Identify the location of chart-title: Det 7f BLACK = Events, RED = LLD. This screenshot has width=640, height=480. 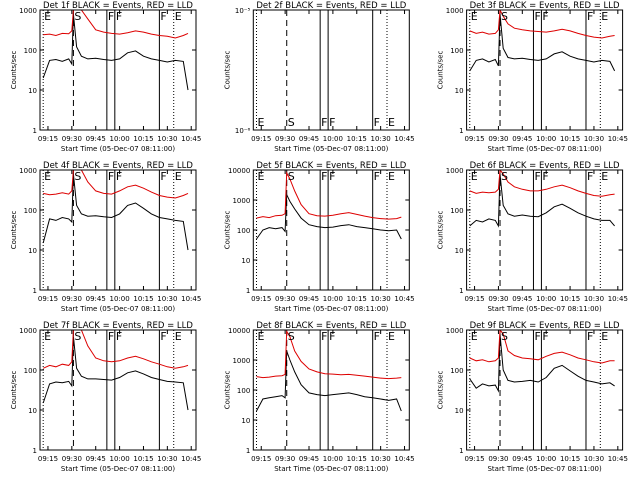
(118, 326).